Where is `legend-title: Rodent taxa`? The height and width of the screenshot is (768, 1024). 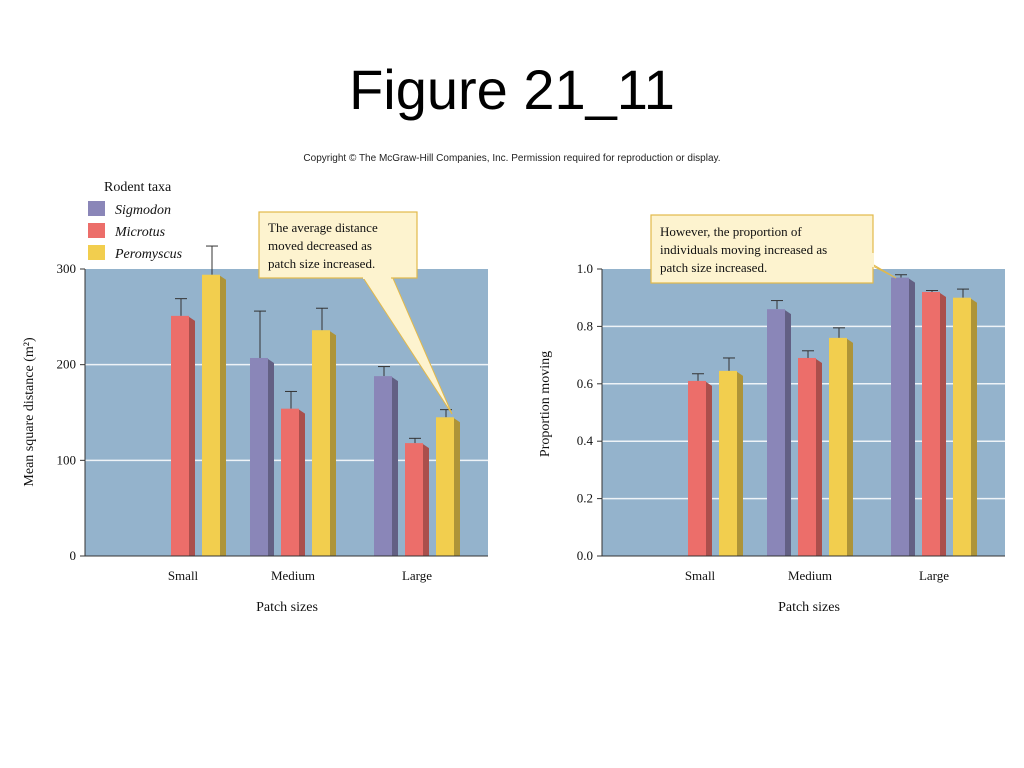 legend-title: Rodent taxa is located at coordinates (138, 187).